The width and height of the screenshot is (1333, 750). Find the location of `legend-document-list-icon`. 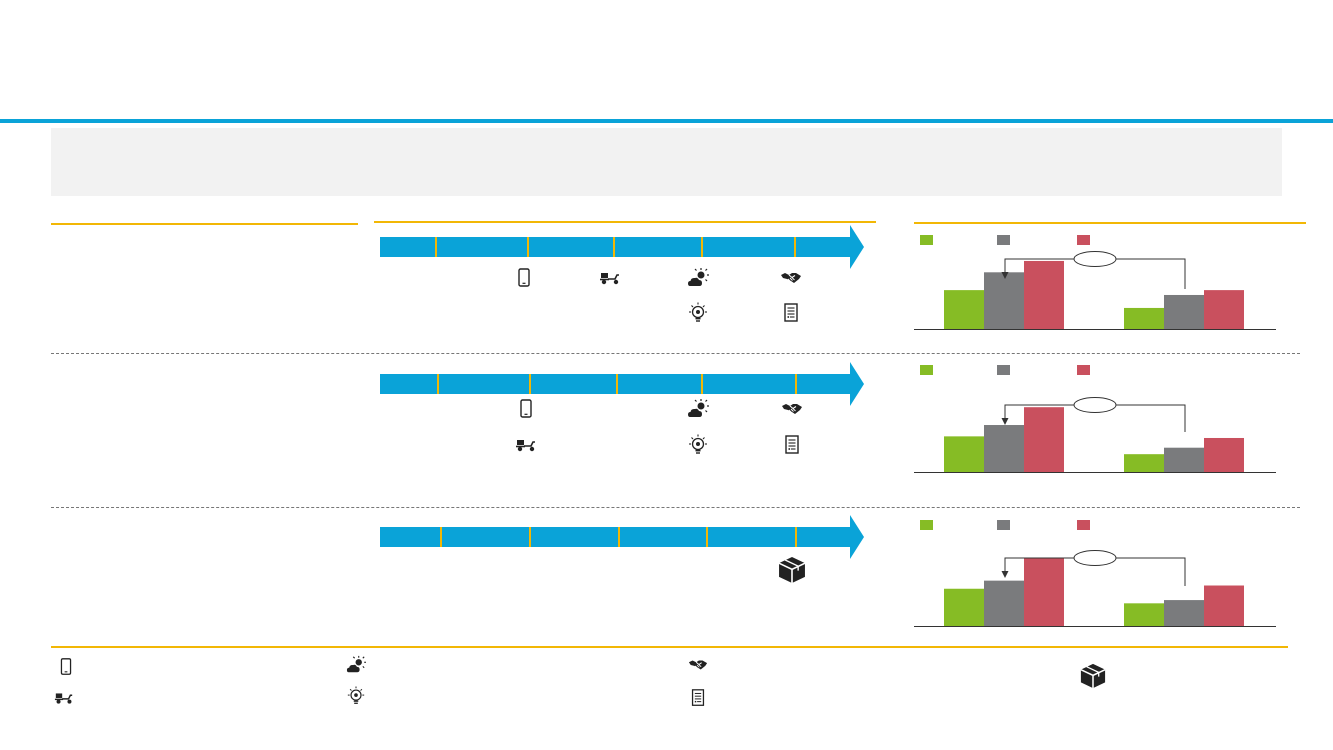

legend-document-list-icon is located at coordinates (698, 698).